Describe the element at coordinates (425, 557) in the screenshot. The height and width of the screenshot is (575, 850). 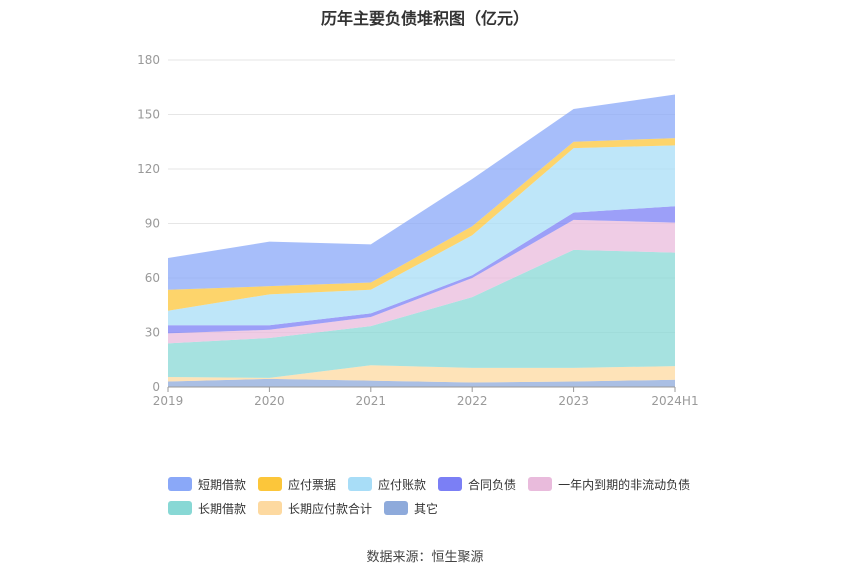
I see `data-source: 数据来源：恒生聚源` at that location.